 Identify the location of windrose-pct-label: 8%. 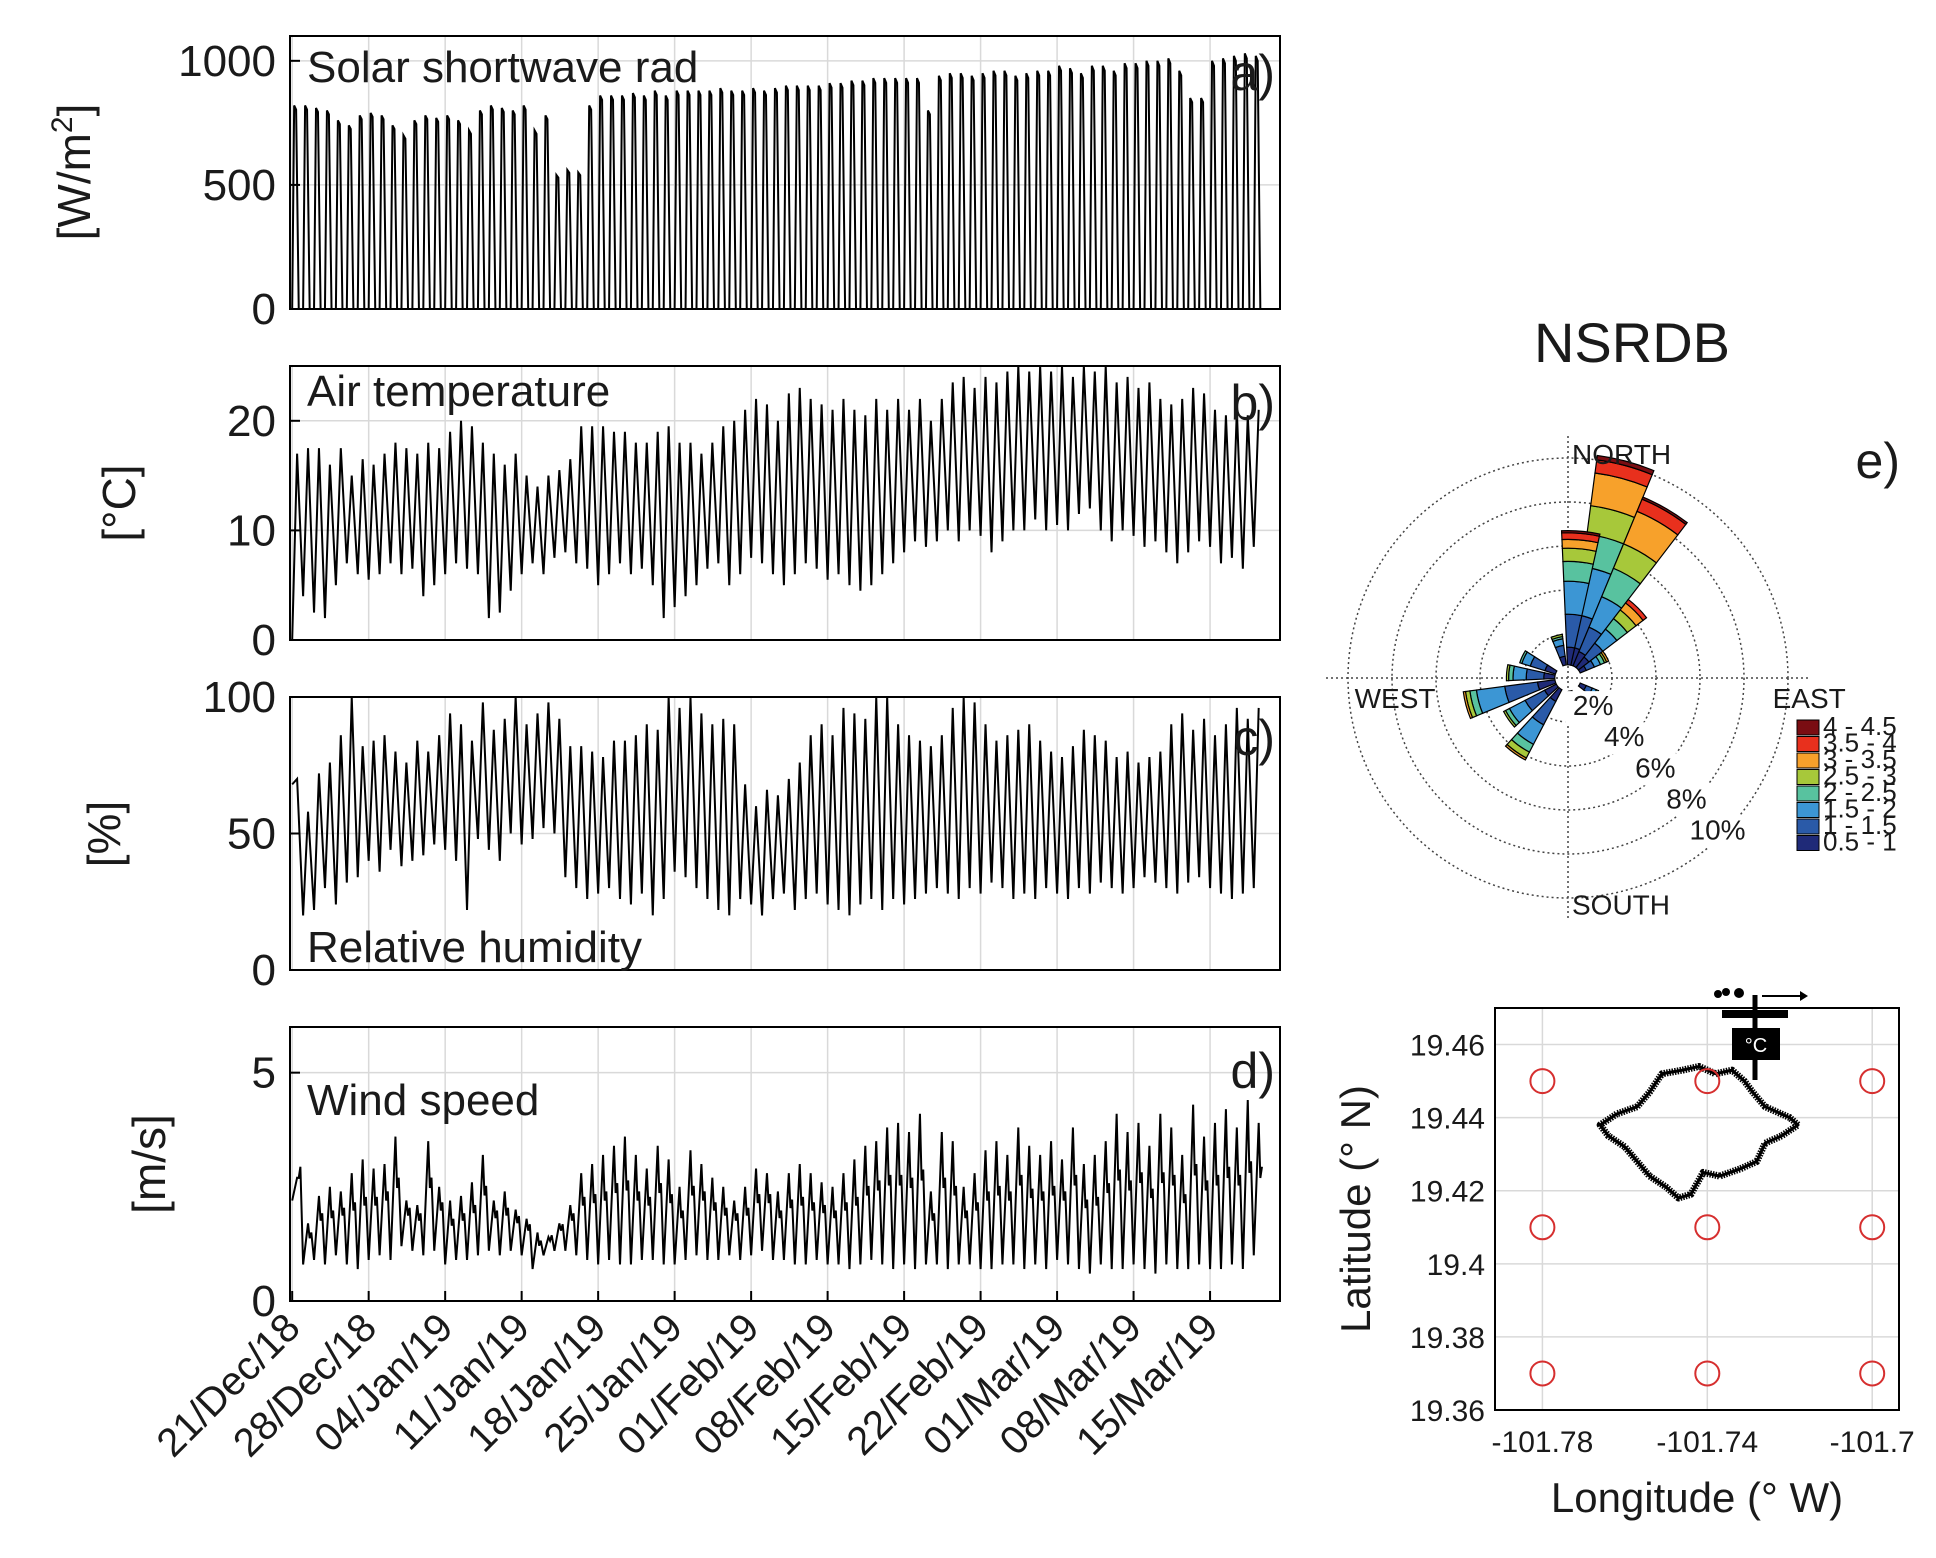
(1686, 798).